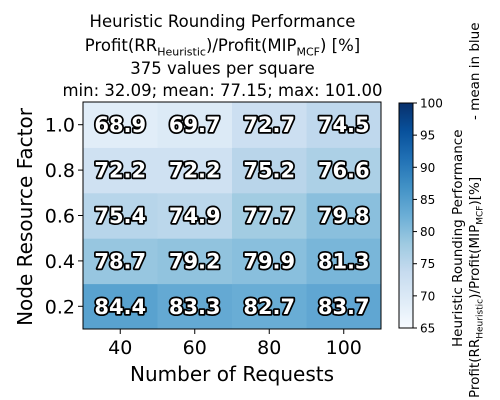 The image size is (500, 400). Describe the element at coordinates (232, 374) in the screenshot. I see `x-axis-label: Number of Requests` at that location.